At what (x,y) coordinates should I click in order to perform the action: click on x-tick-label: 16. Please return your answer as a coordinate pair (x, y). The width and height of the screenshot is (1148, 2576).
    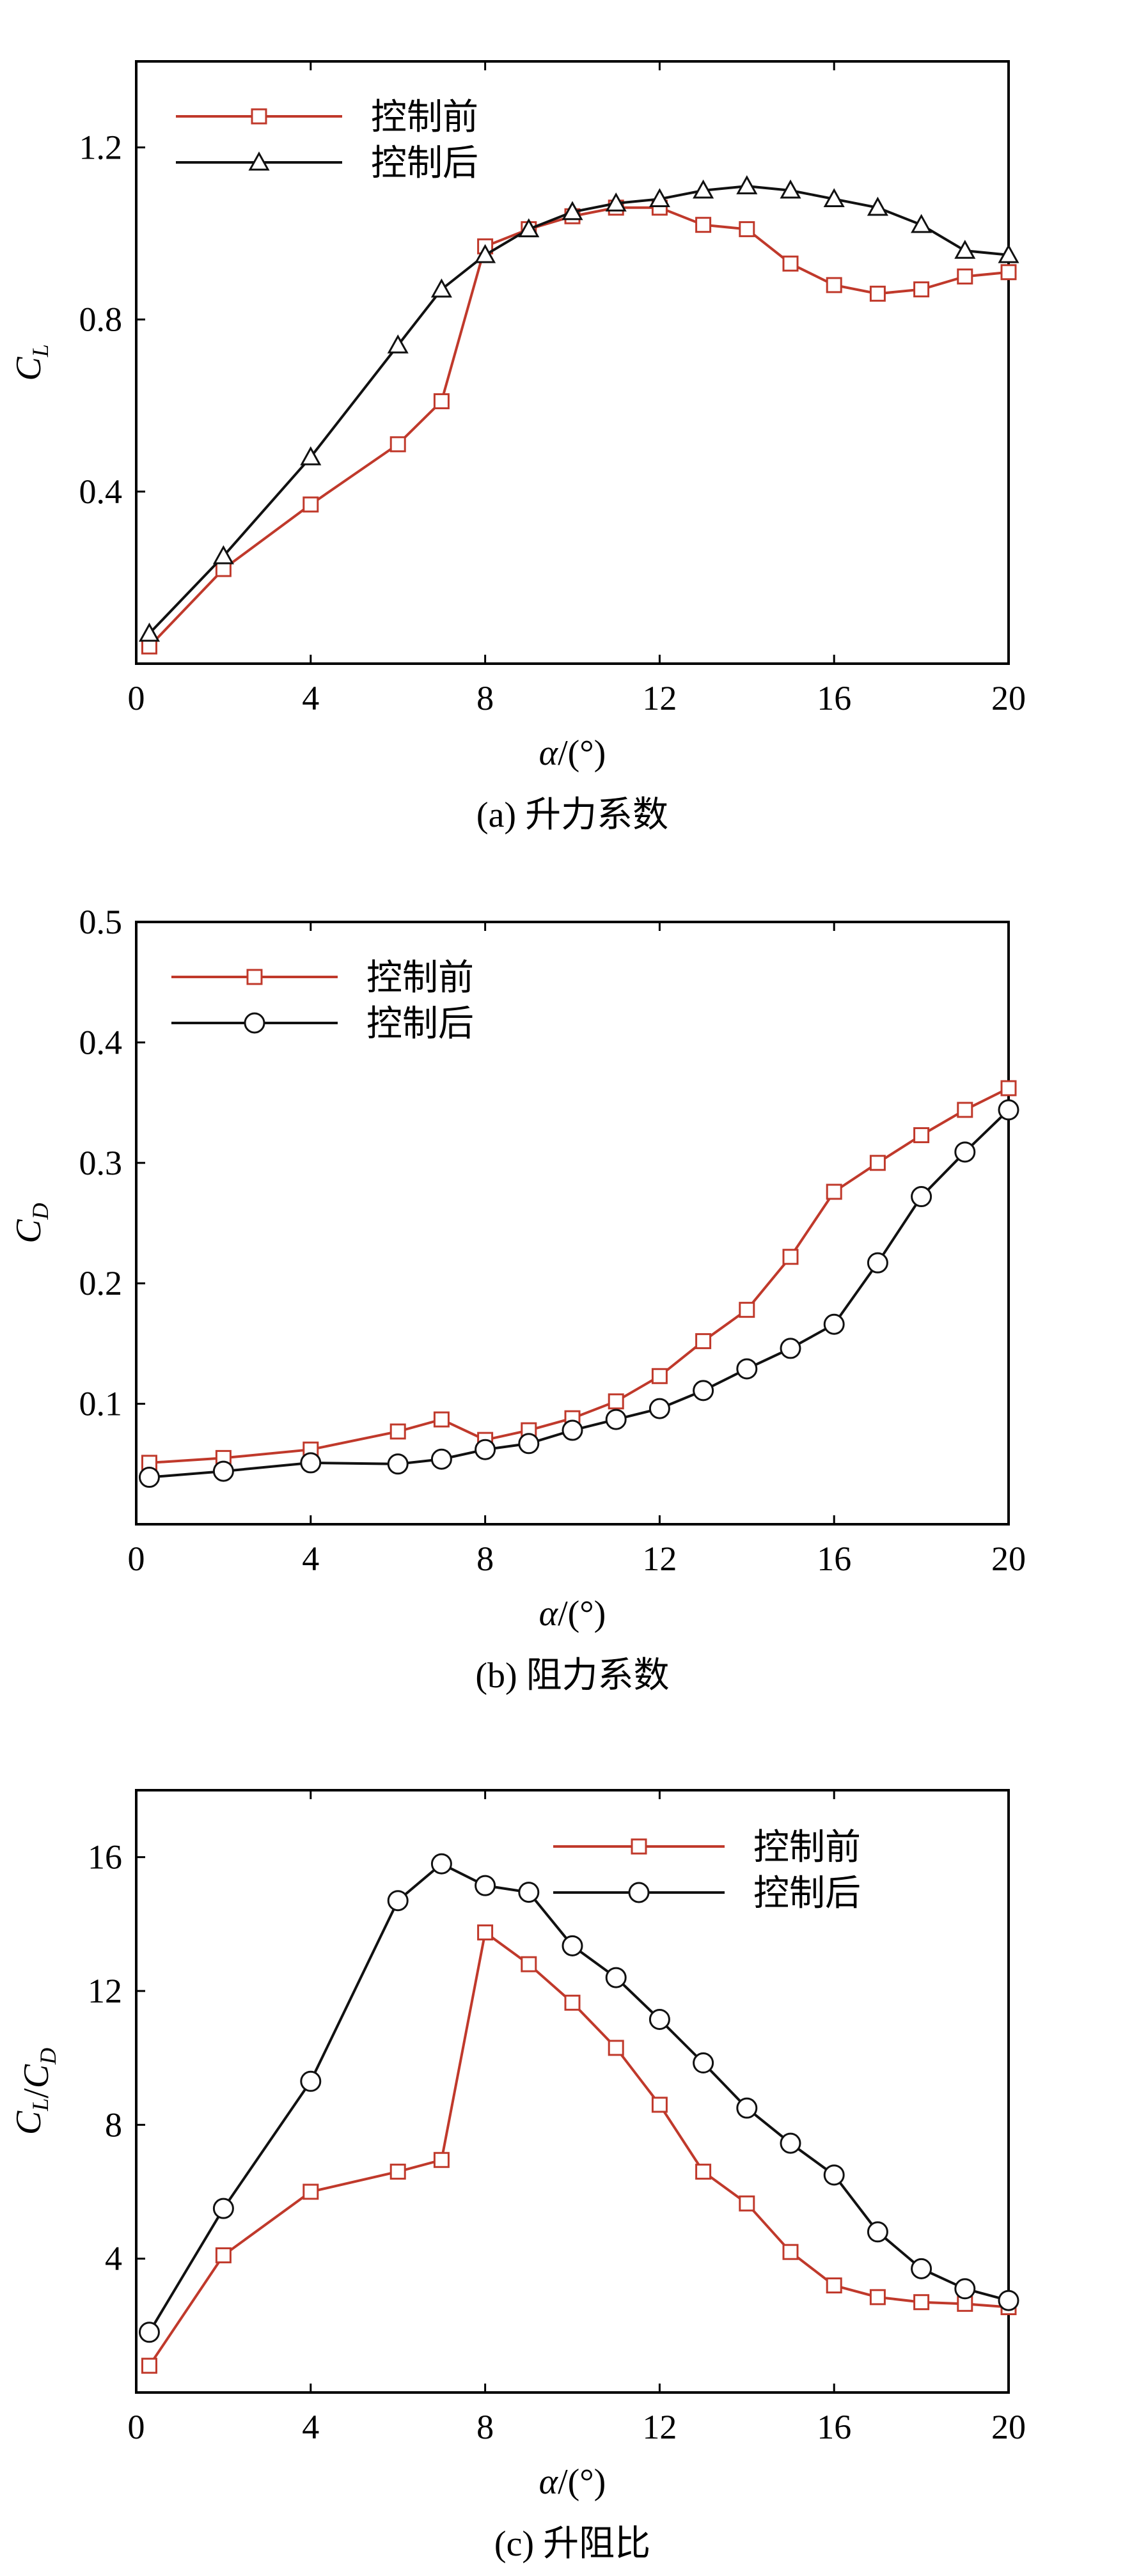
    Looking at the image, I should click on (834, 2427).